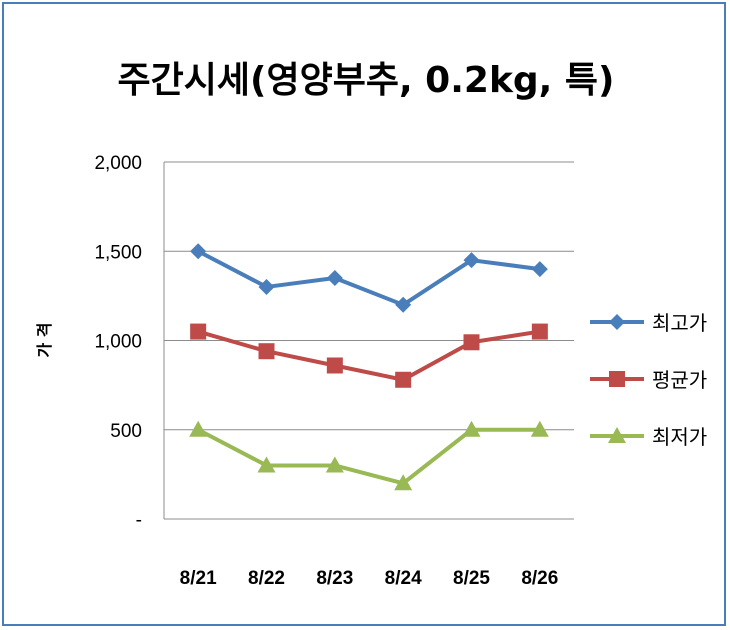 This screenshot has width=730, height=630. Describe the element at coordinates (369, 578) in the screenshot. I see `x-axis-ticks: 8/21 8/22 8/23 8/24 8/25 8/26` at that location.